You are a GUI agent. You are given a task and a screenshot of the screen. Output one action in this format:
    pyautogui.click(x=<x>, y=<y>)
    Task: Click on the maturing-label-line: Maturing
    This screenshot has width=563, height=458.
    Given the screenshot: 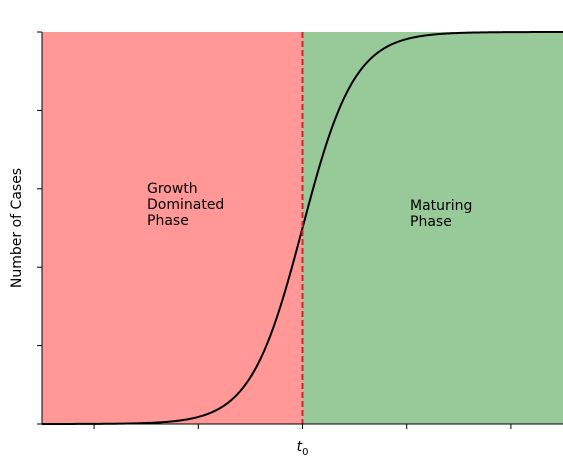 What is the action you would take?
    pyautogui.click(x=441, y=206)
    